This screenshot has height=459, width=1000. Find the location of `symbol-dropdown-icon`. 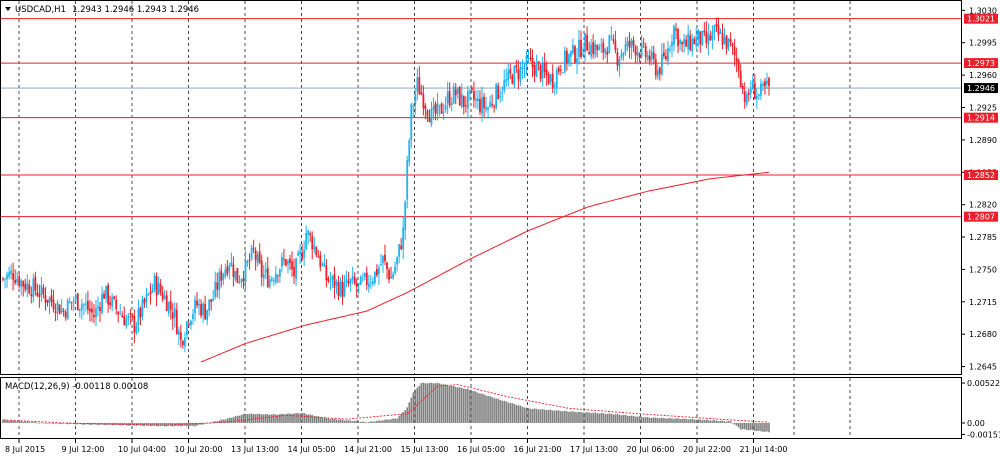

symbol-dropdown-icon is located at coordinates (8, 9).